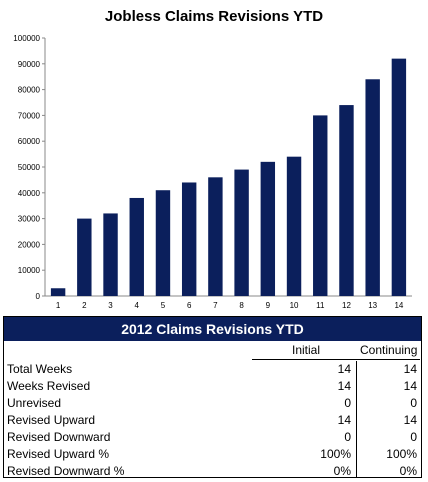 Image resolution: width=428 pixels, height=482 pixels. I want to click on row-label: Revised Downward, so click(59, 437).